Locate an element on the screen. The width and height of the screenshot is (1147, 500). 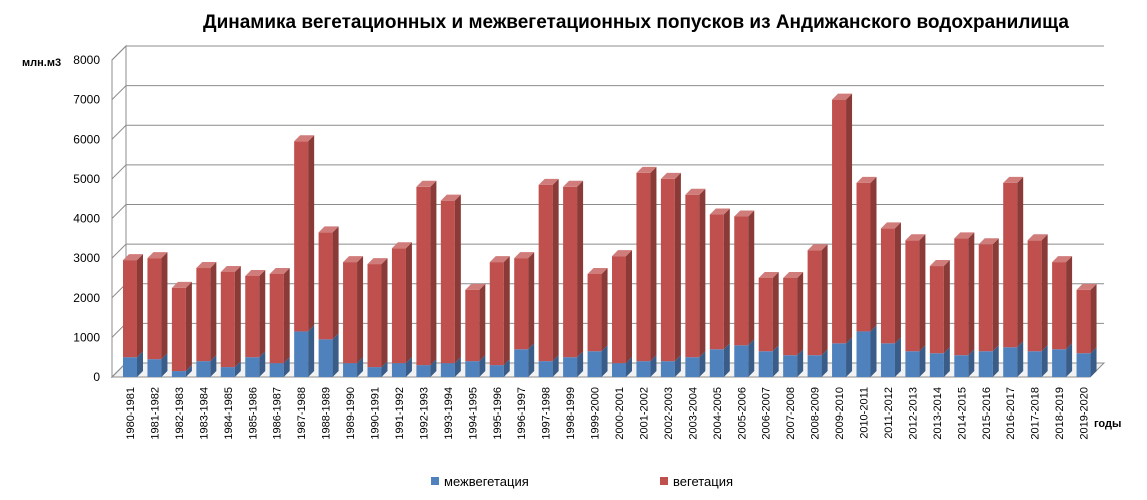
y-tick-label: 0 is located at coordinates (96, 377).